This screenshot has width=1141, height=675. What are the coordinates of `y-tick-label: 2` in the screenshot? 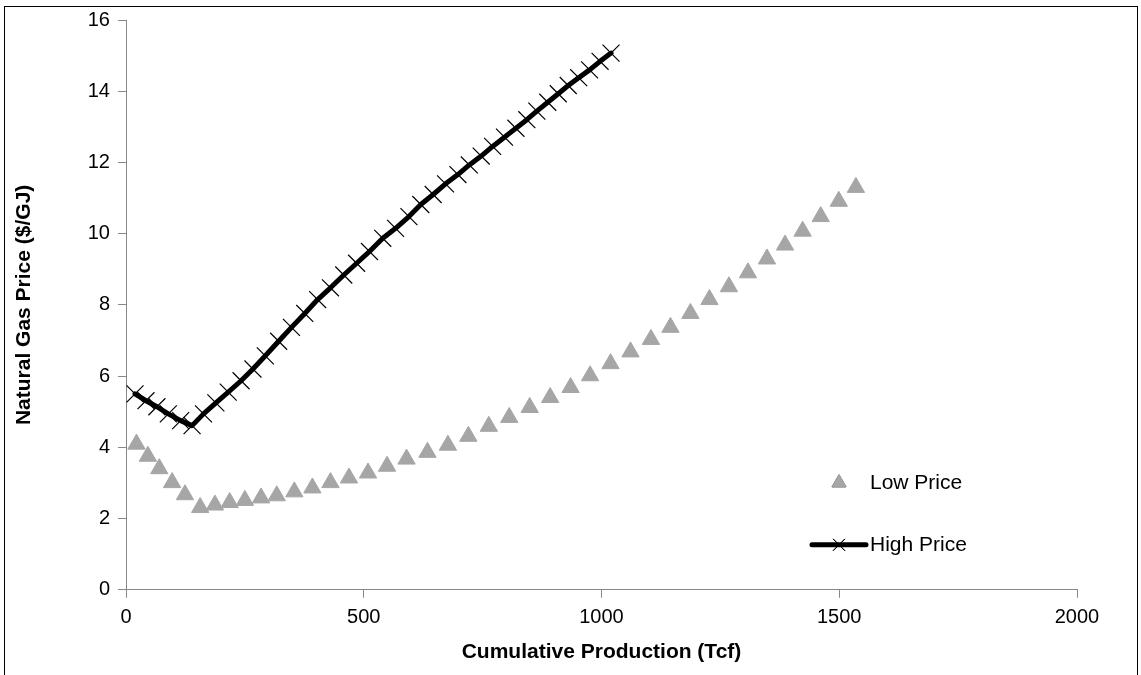 It's located at (104, 517).